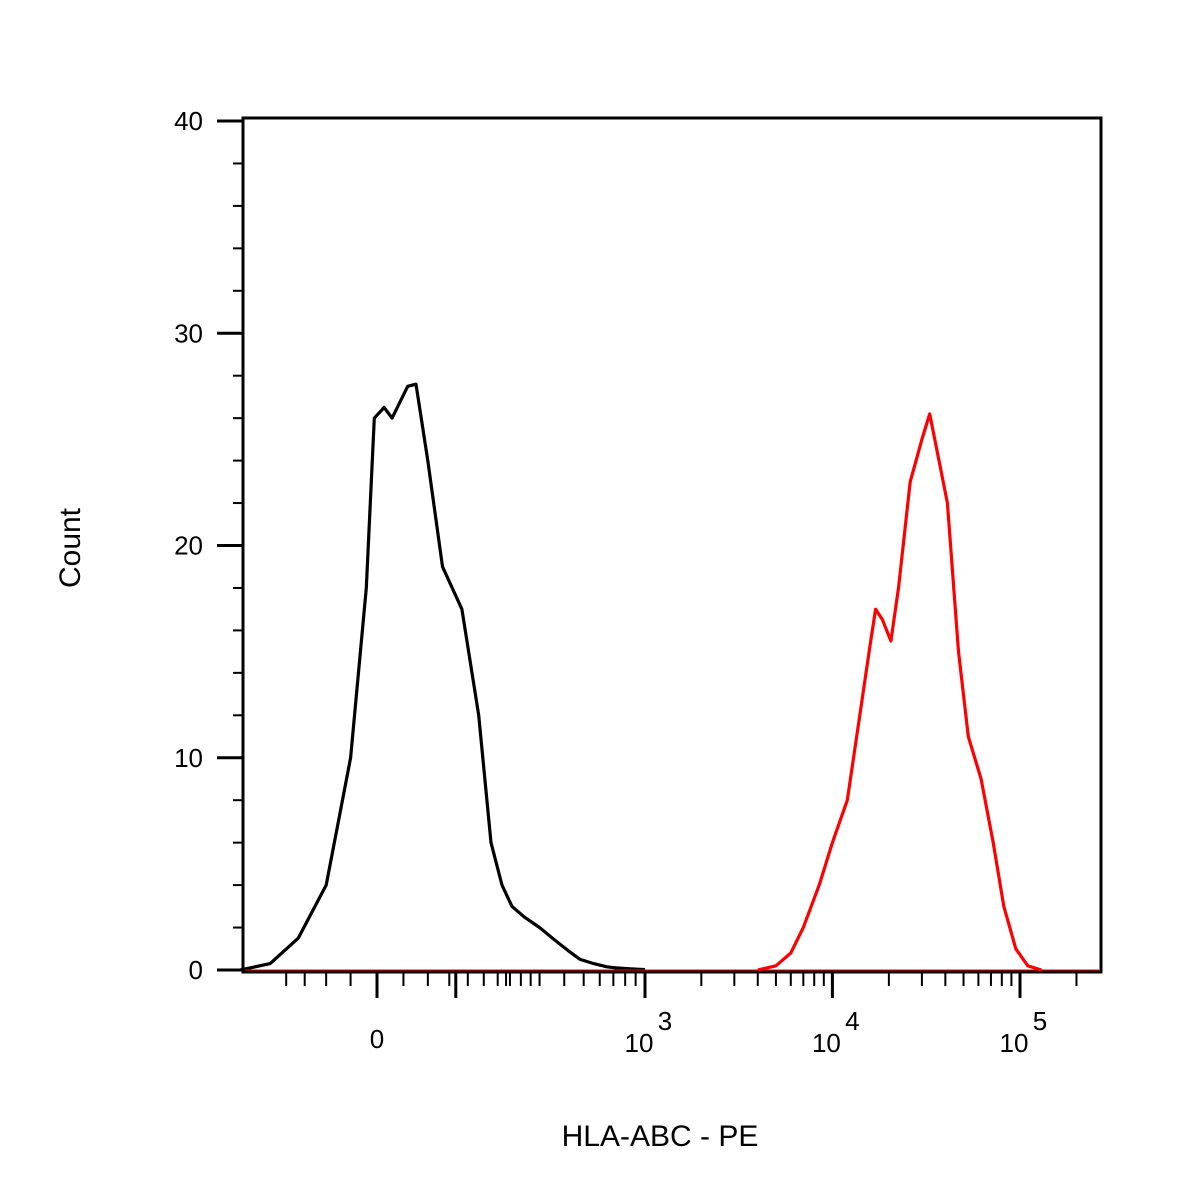 Image resolution: width=1200 pixels, height=1200 pixels. Describe the element at coordinates (188, 333) in the screenshot. I see `y-tick-label: 30` at that location.